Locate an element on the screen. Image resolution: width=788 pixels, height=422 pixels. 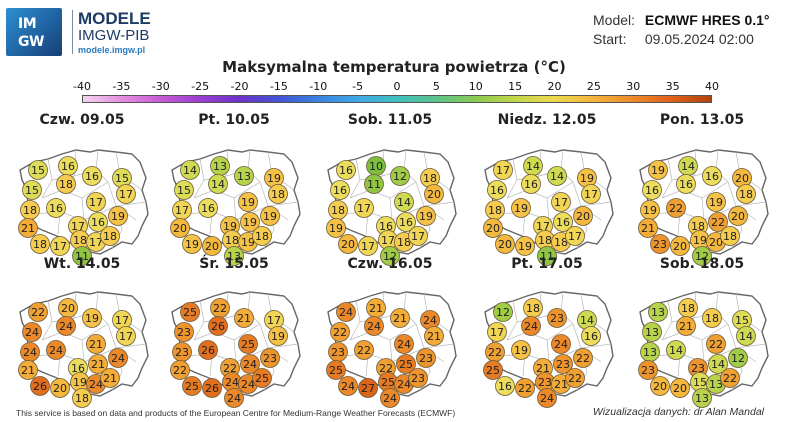
scale-tick-label: -5 is located at coordinates (358, 86).